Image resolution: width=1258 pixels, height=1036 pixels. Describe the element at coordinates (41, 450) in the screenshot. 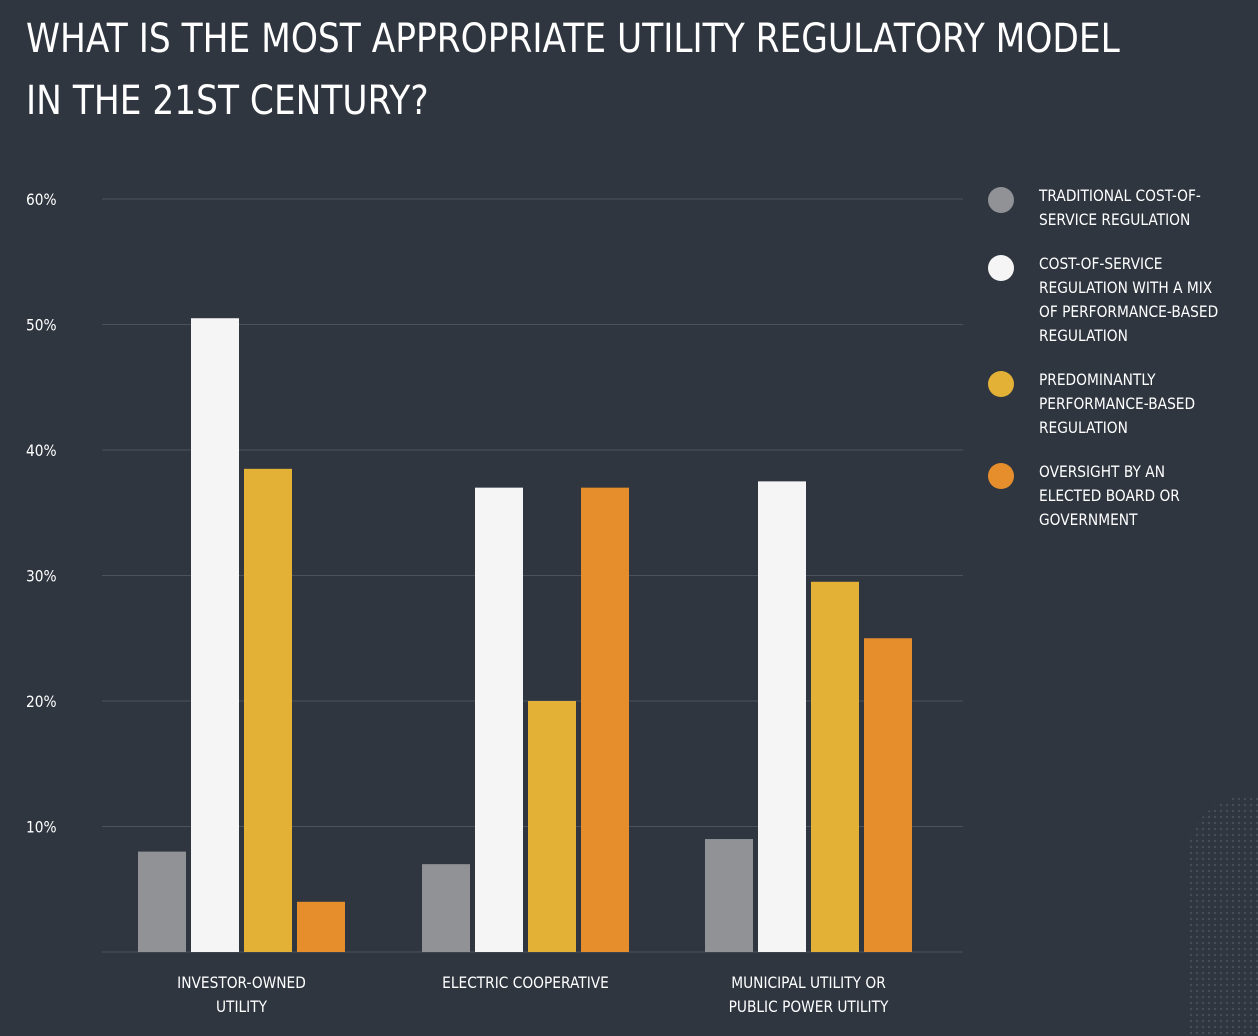

I see `y-tick-label: 40%` at that location.